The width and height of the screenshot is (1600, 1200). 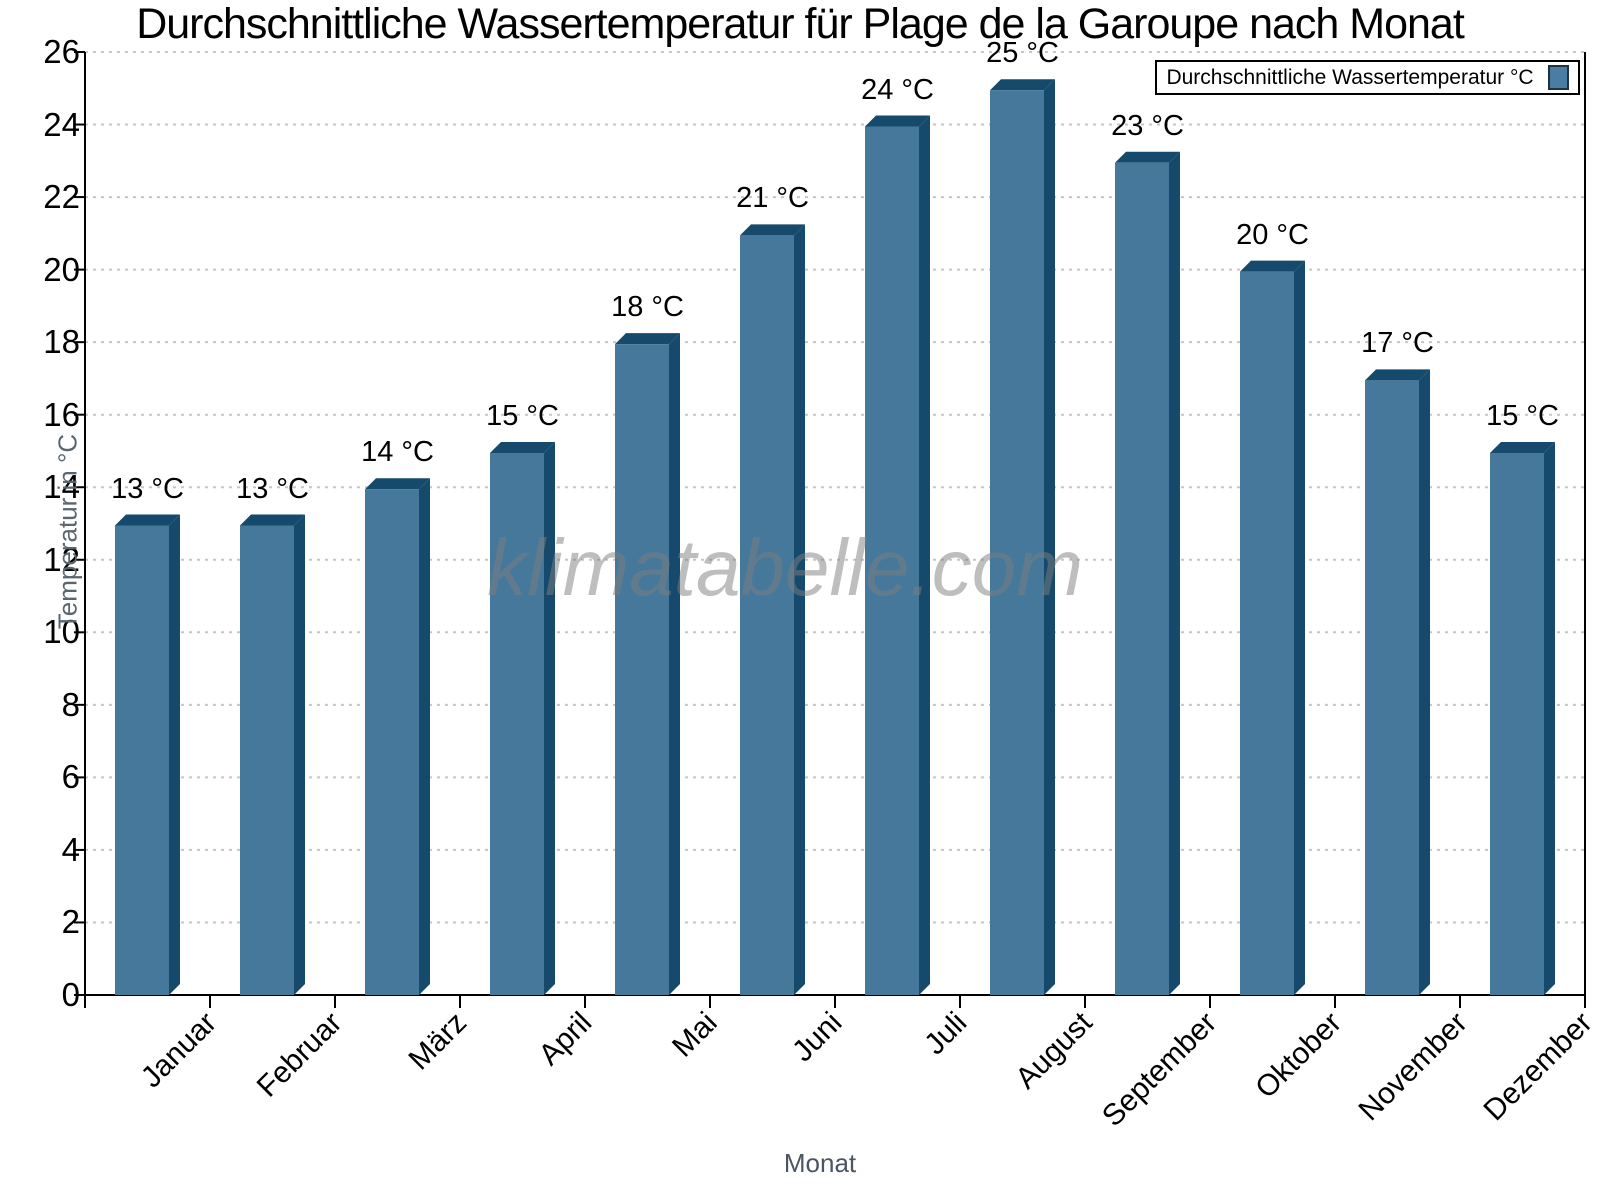 I want to click on y-tick-label: 6, so click(x=70, y=777).